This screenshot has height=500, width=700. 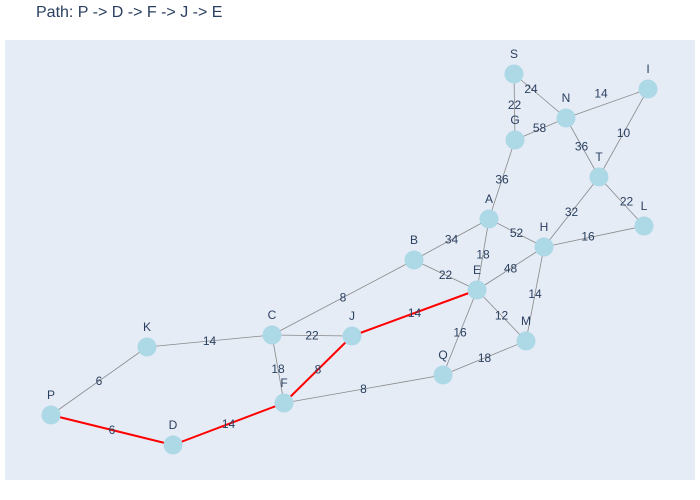 I want to click on node-J, so click(x=352, y=336).